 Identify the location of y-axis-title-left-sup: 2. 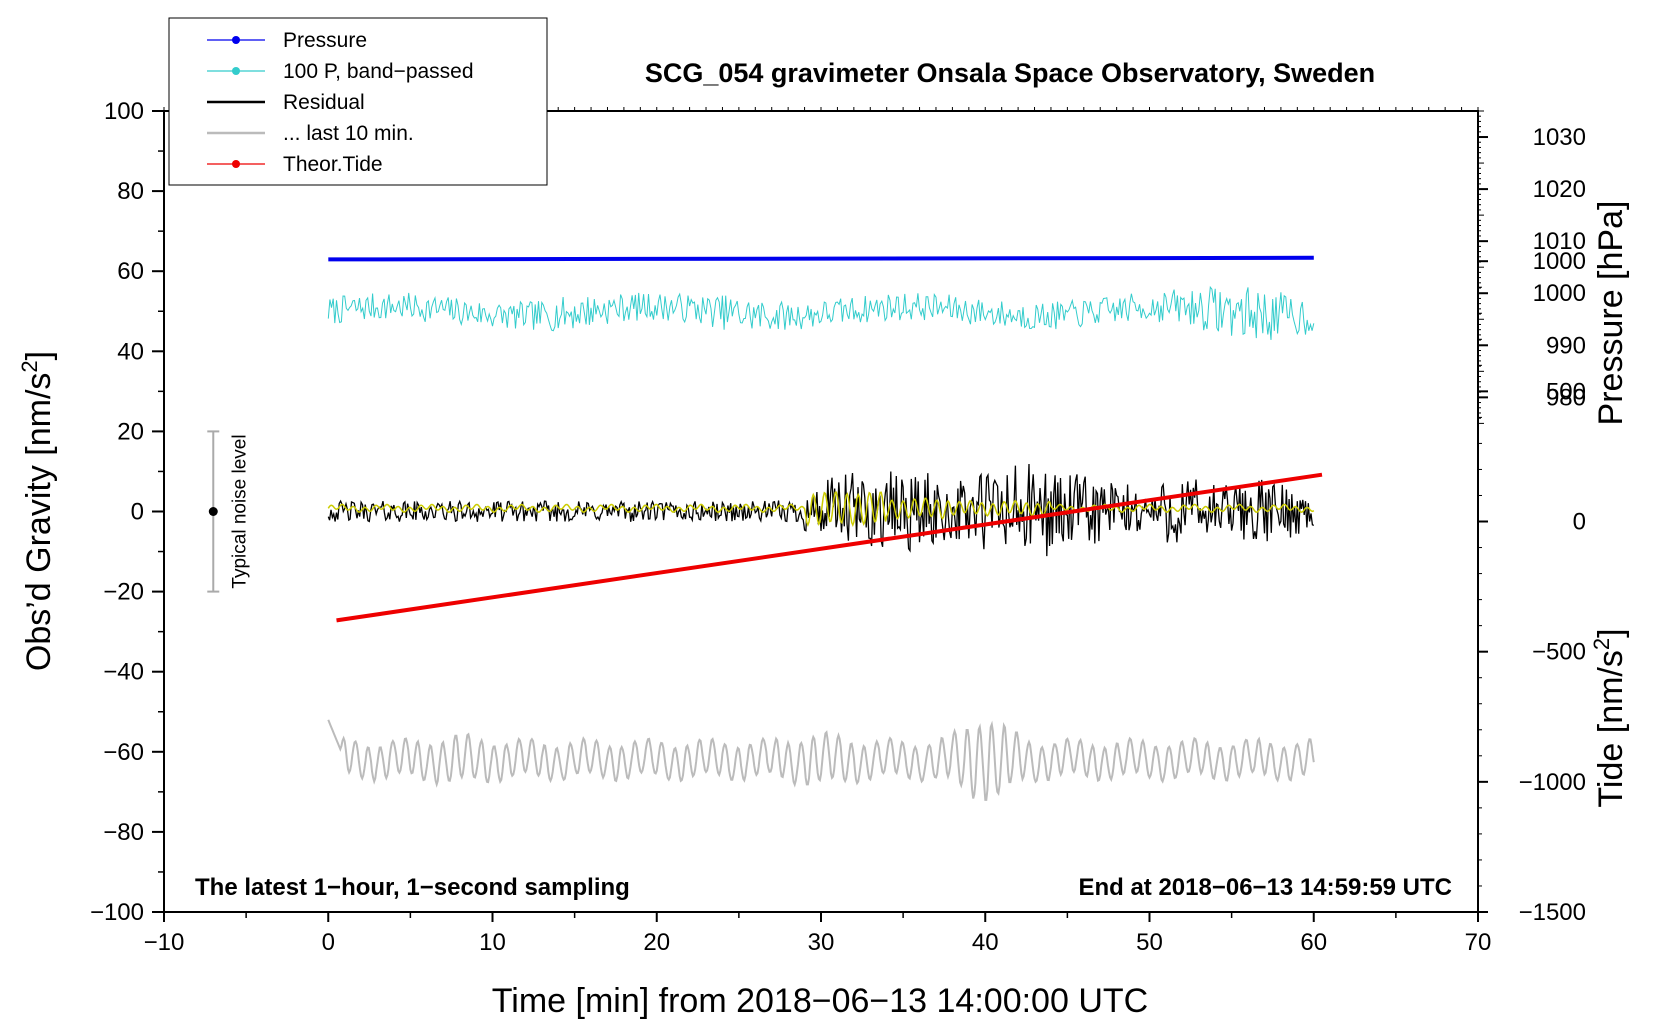
(29, 366).